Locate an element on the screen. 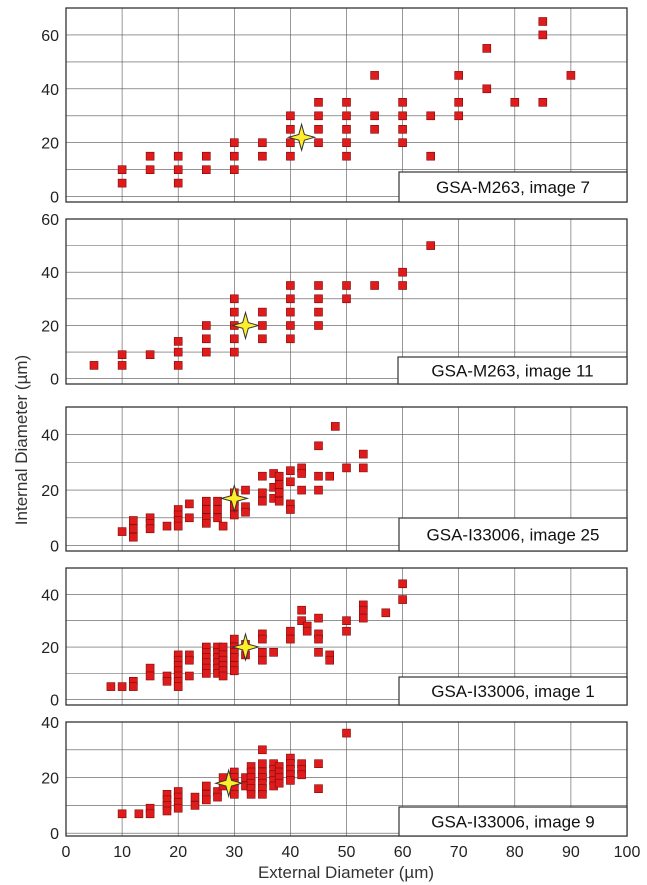 This screenshot has width=647, height=885. panel-label-box is located at coordinates (513, 691).